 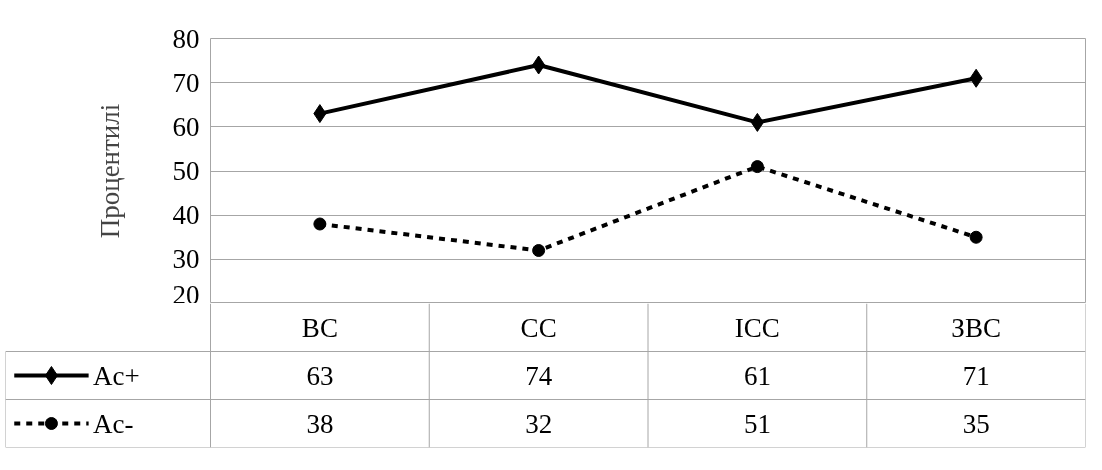 I want to click on y-axis-title: Процентилі, so click(x=109, y=171).